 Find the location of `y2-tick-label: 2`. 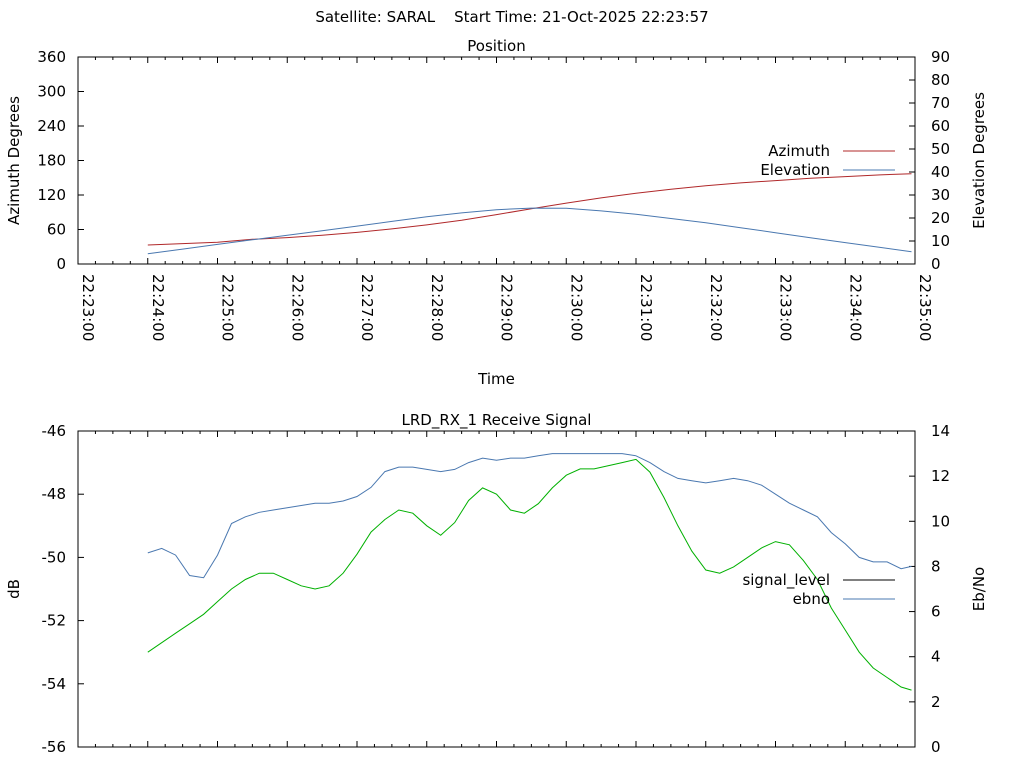

y2-tick-label: 2 is located at coordinates (936, 702).